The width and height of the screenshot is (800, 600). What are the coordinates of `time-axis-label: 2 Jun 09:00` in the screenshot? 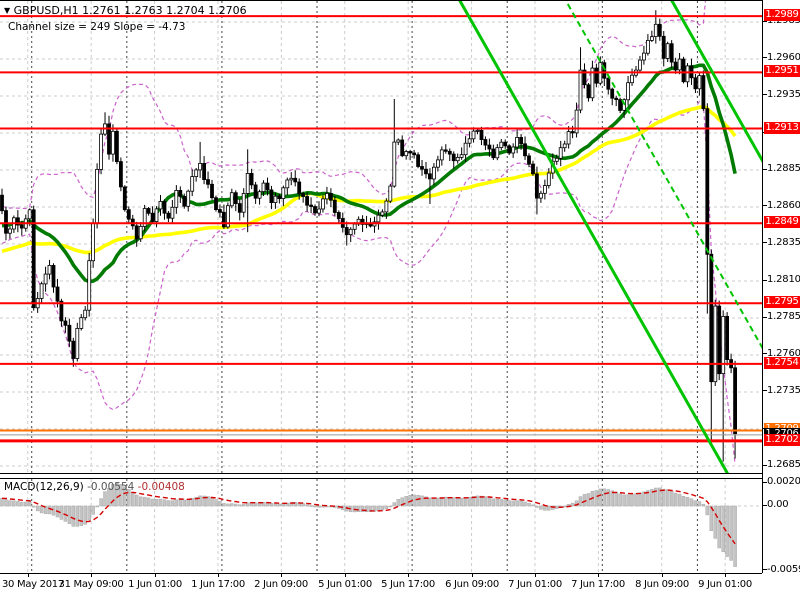 It's located at (281, 584).